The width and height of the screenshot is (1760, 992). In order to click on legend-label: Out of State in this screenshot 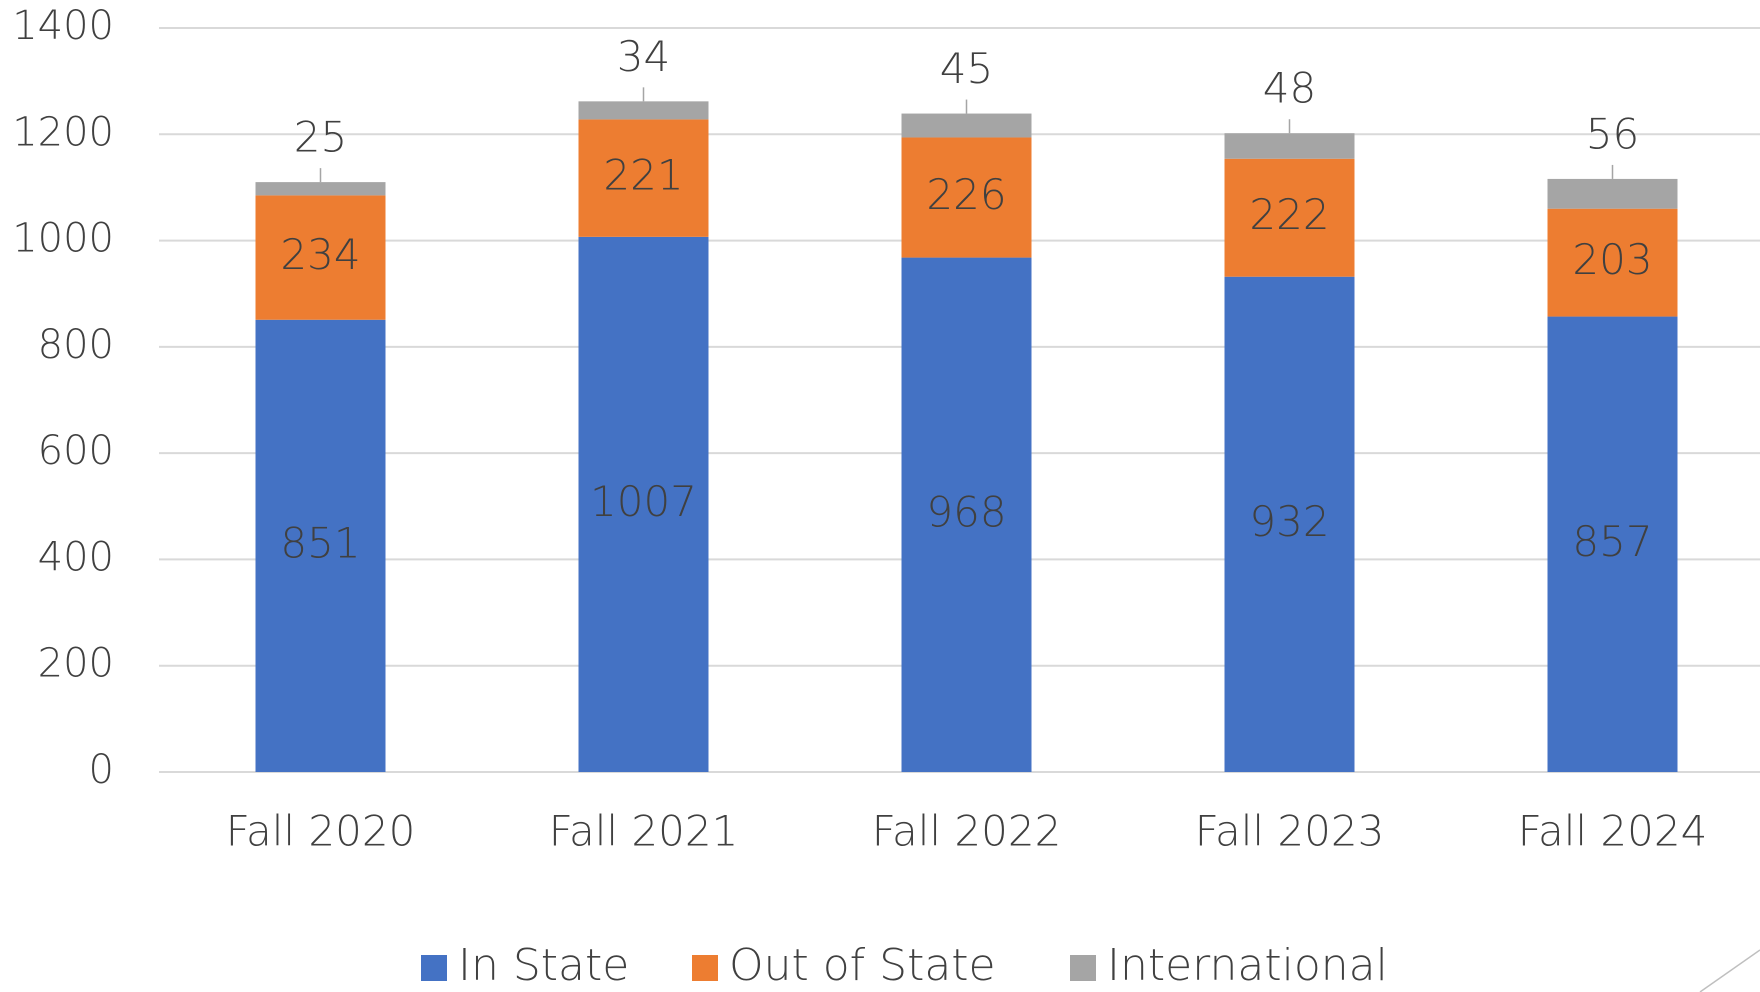, I will do `click(862, 965)`.